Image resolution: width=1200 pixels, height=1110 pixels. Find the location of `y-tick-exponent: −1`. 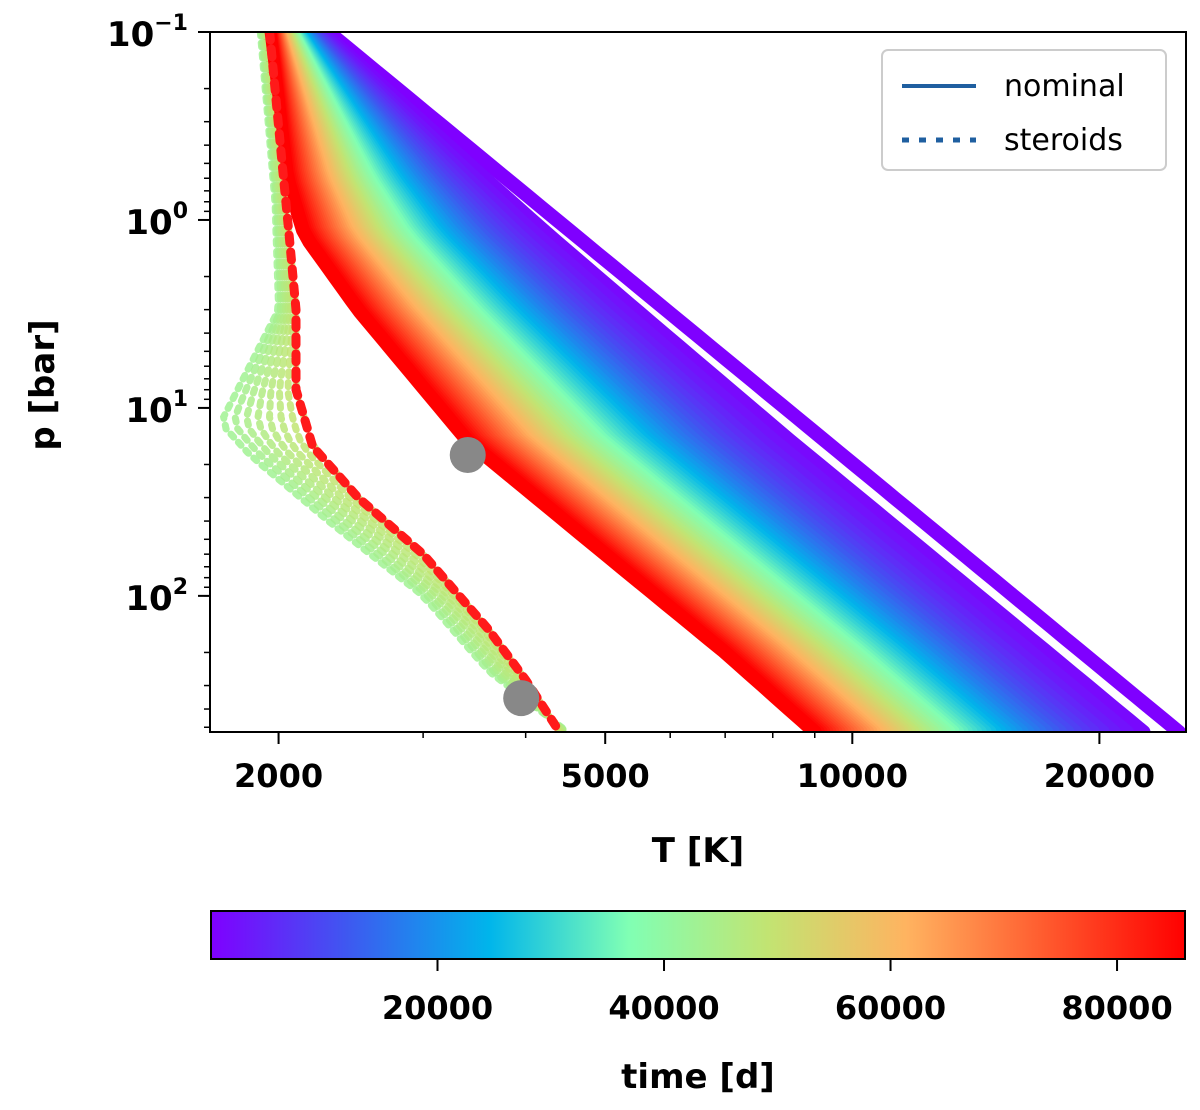

y-tick-exponent: −1 is located at coordinates (171, 23).